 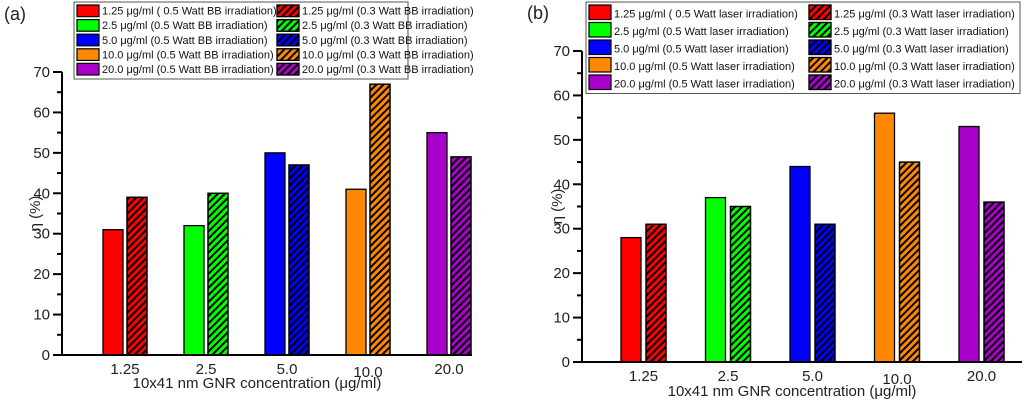 What do you see at coordinates (388, 55) in the screenshot?
I see `legend-label: 10.0 μg/ml (0.3 Watt BB irradiation)` at bounding box center [388, 55].